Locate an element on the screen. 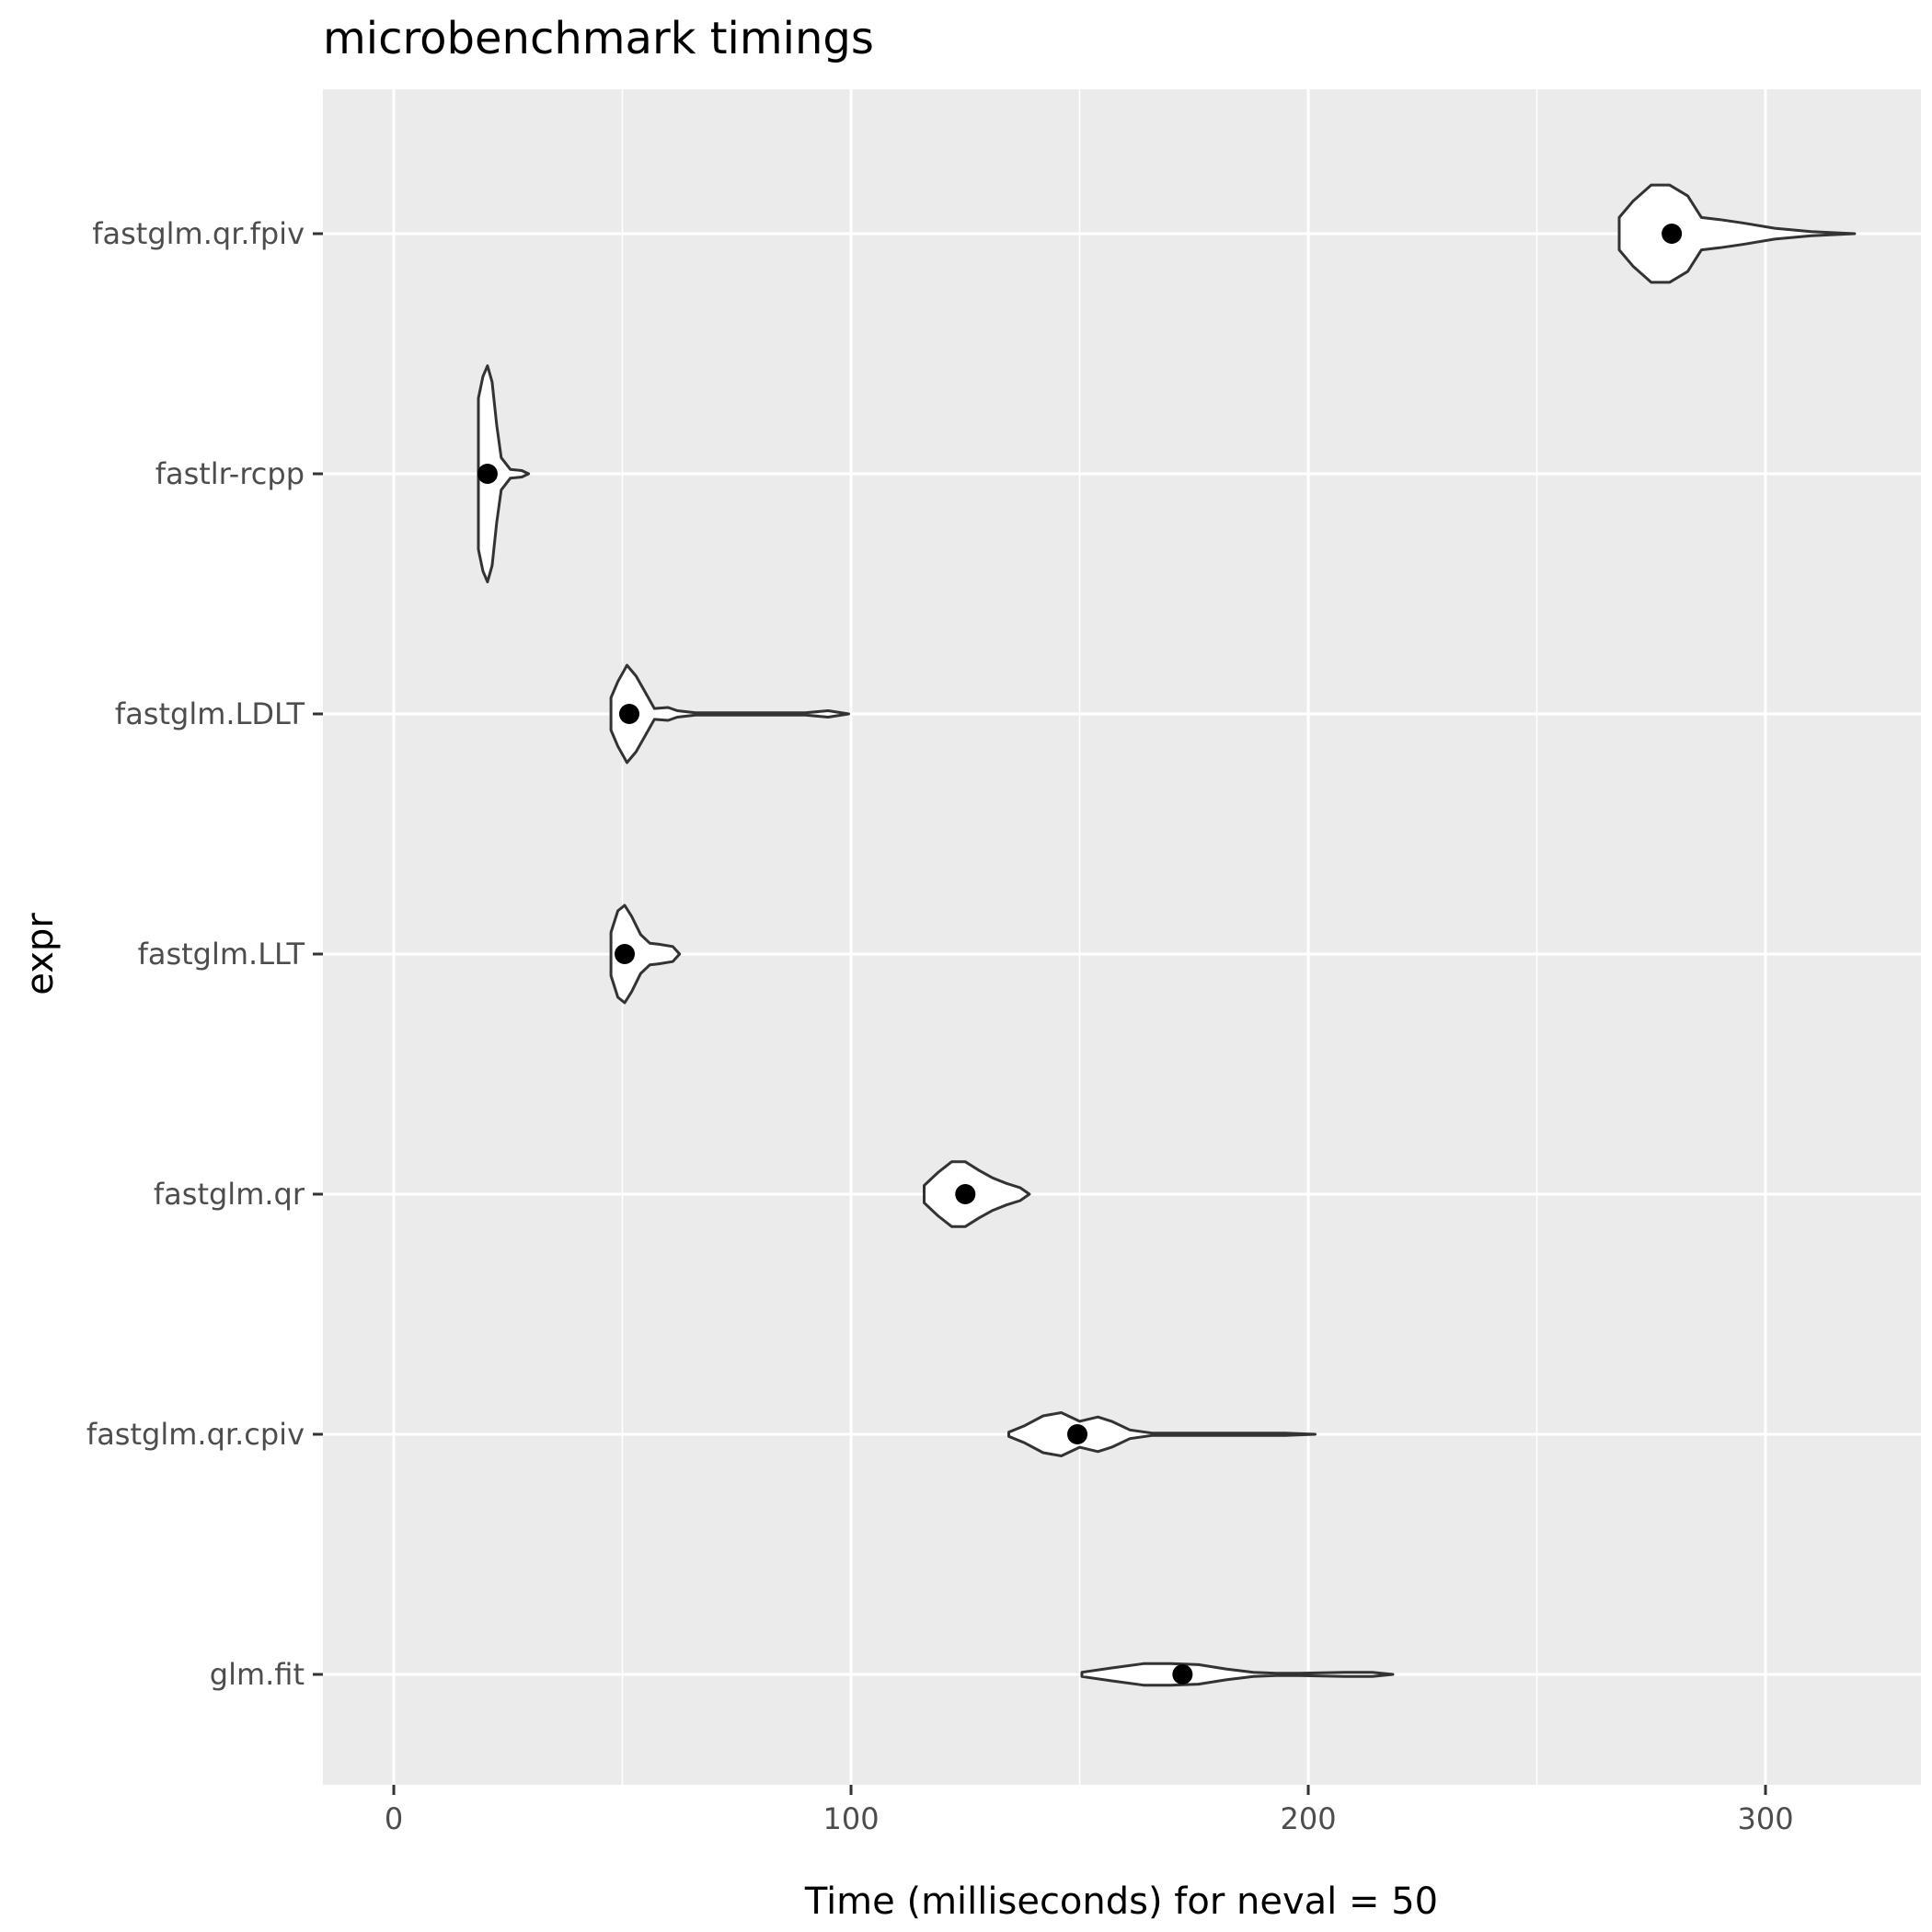 Image resolution: width=1932 pixels, height=1932 pixels. median-point-fastglm.qr is located at coordinates (965, 1194).